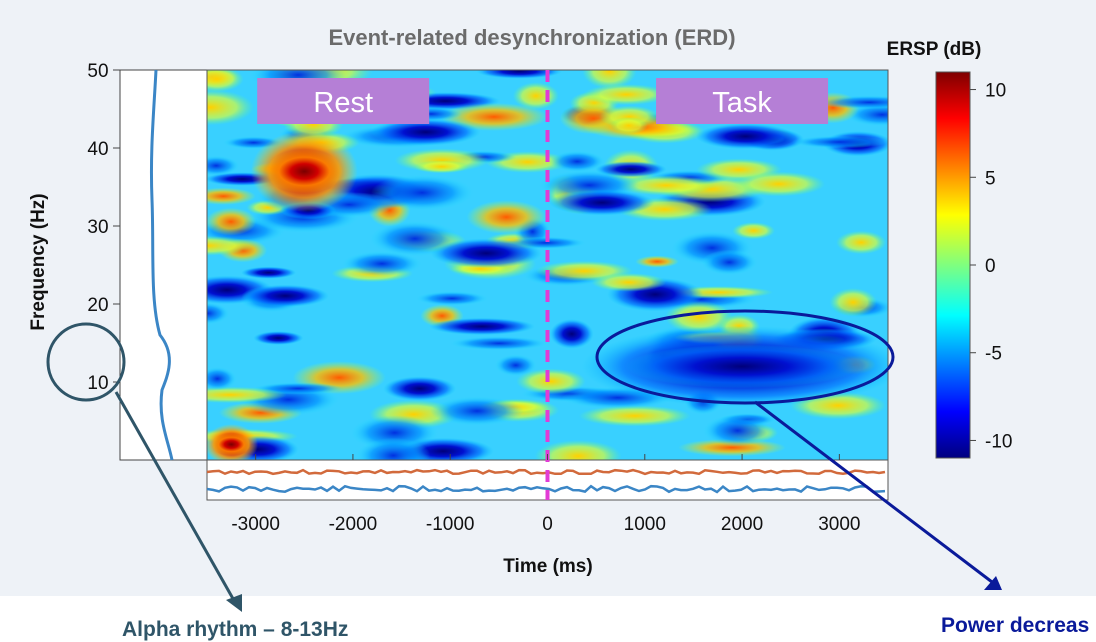 The height and width of the screenshot is (642, 1096). I want to click on chart-title: Event-related desynchronization (ERD), so click(531, 37).